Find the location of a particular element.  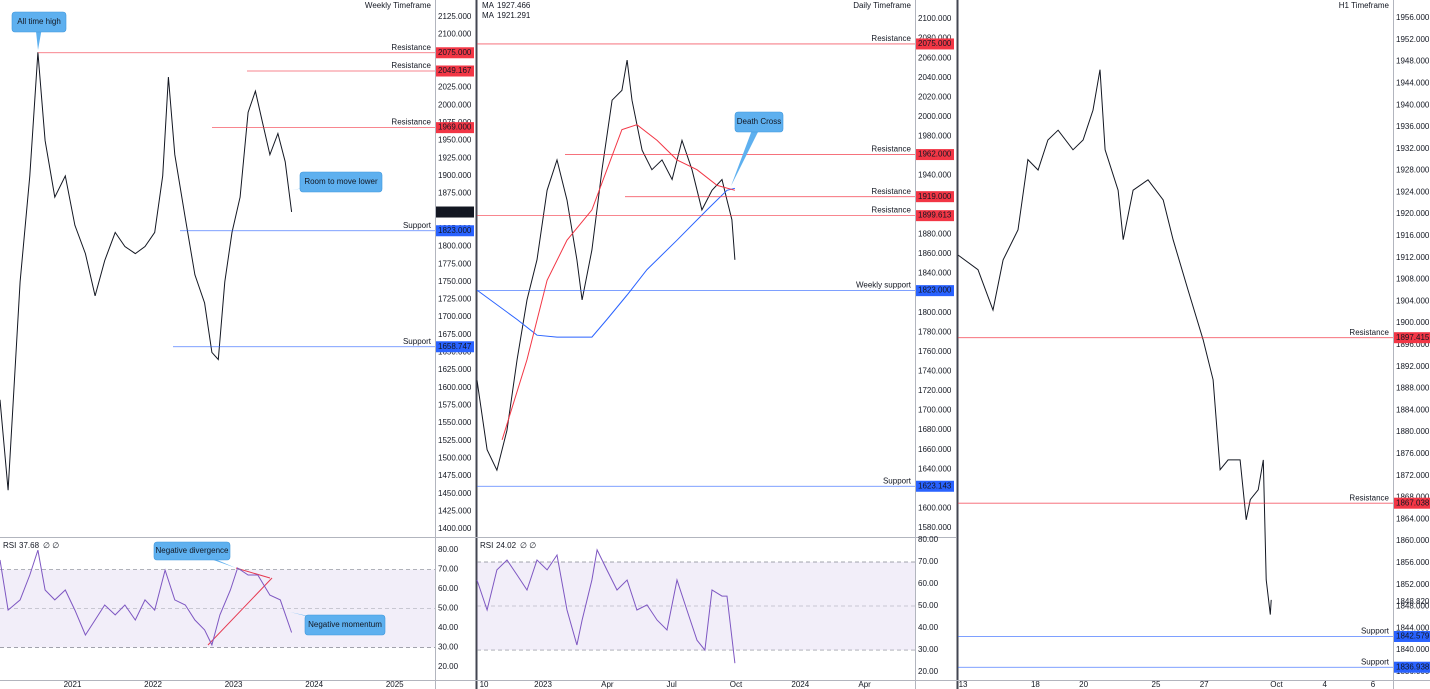

y-tick-label: 1500.000 is located at coordinates (455, 457).